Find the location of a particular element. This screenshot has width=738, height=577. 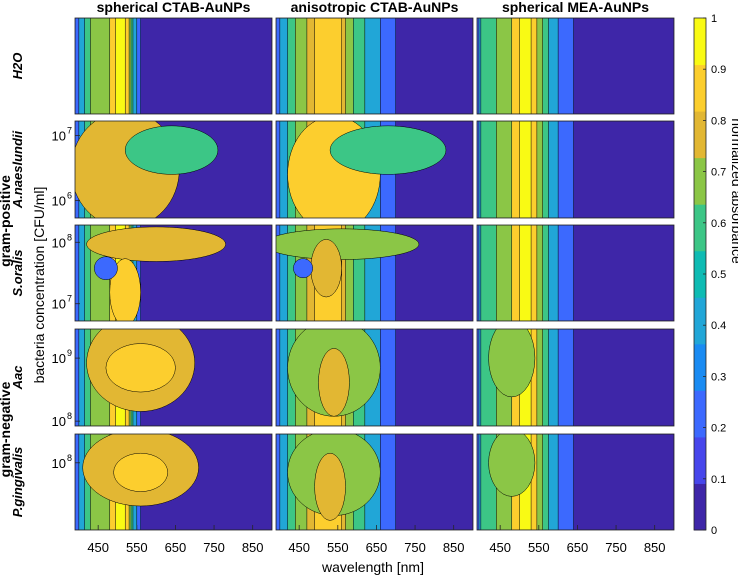

colorbar-tick-label: 0.7 is located at coordinates (718, 173).